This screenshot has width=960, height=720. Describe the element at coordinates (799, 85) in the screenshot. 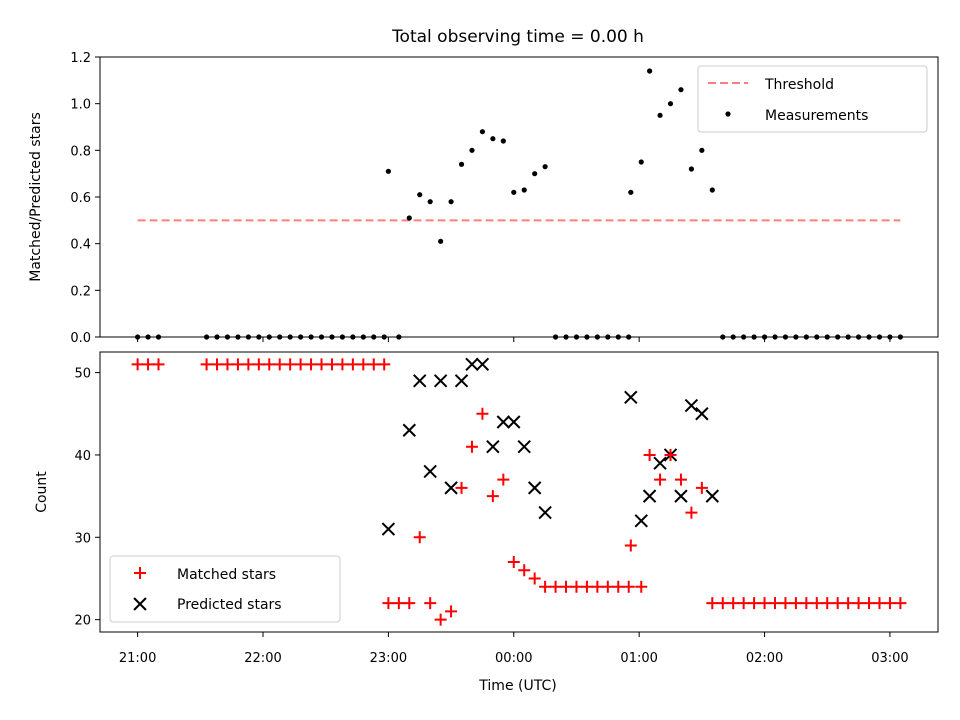

I see `legend-threshold-label: Threshold` at that location.